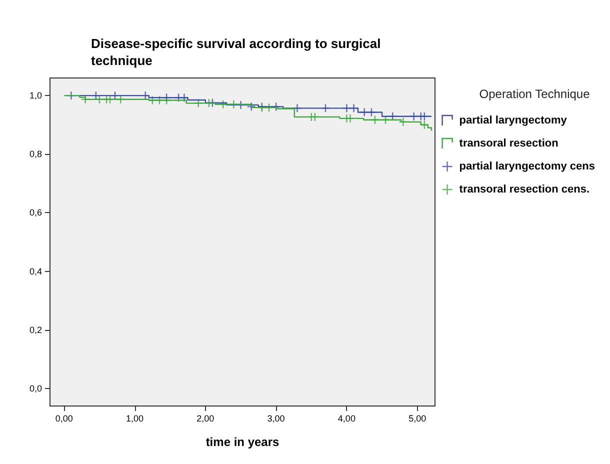 The height and width of the screenshot is (464, 610). What do you see at coordinates (347, 419) in the screenshot?
I see `x-tick-label: 4,00` at bounding box center [347, 419].